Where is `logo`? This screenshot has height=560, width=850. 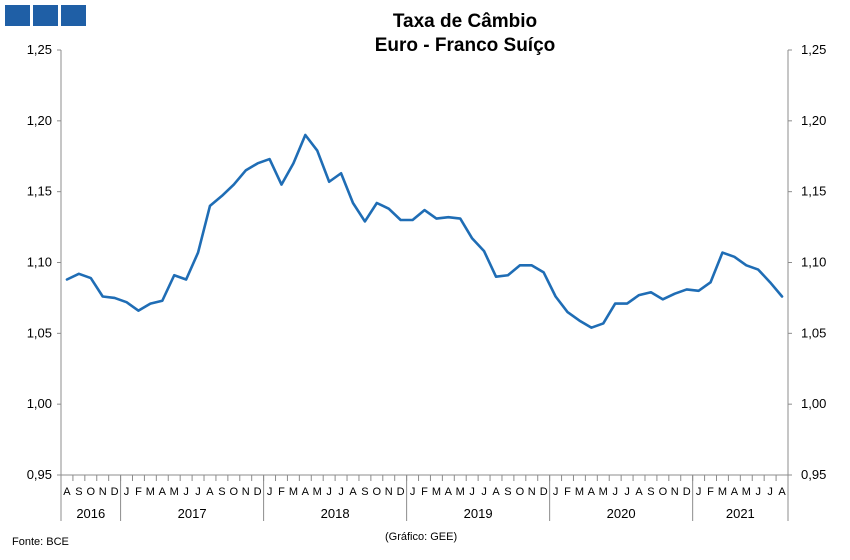
logo is located at coordinates (45, 15).